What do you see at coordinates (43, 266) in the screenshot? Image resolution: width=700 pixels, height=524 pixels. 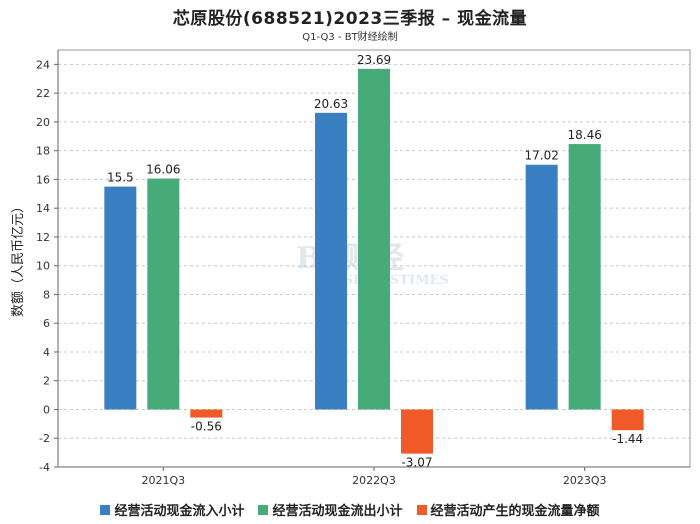 I see `y-tick-label: 10` at bounding box center [43, 266].